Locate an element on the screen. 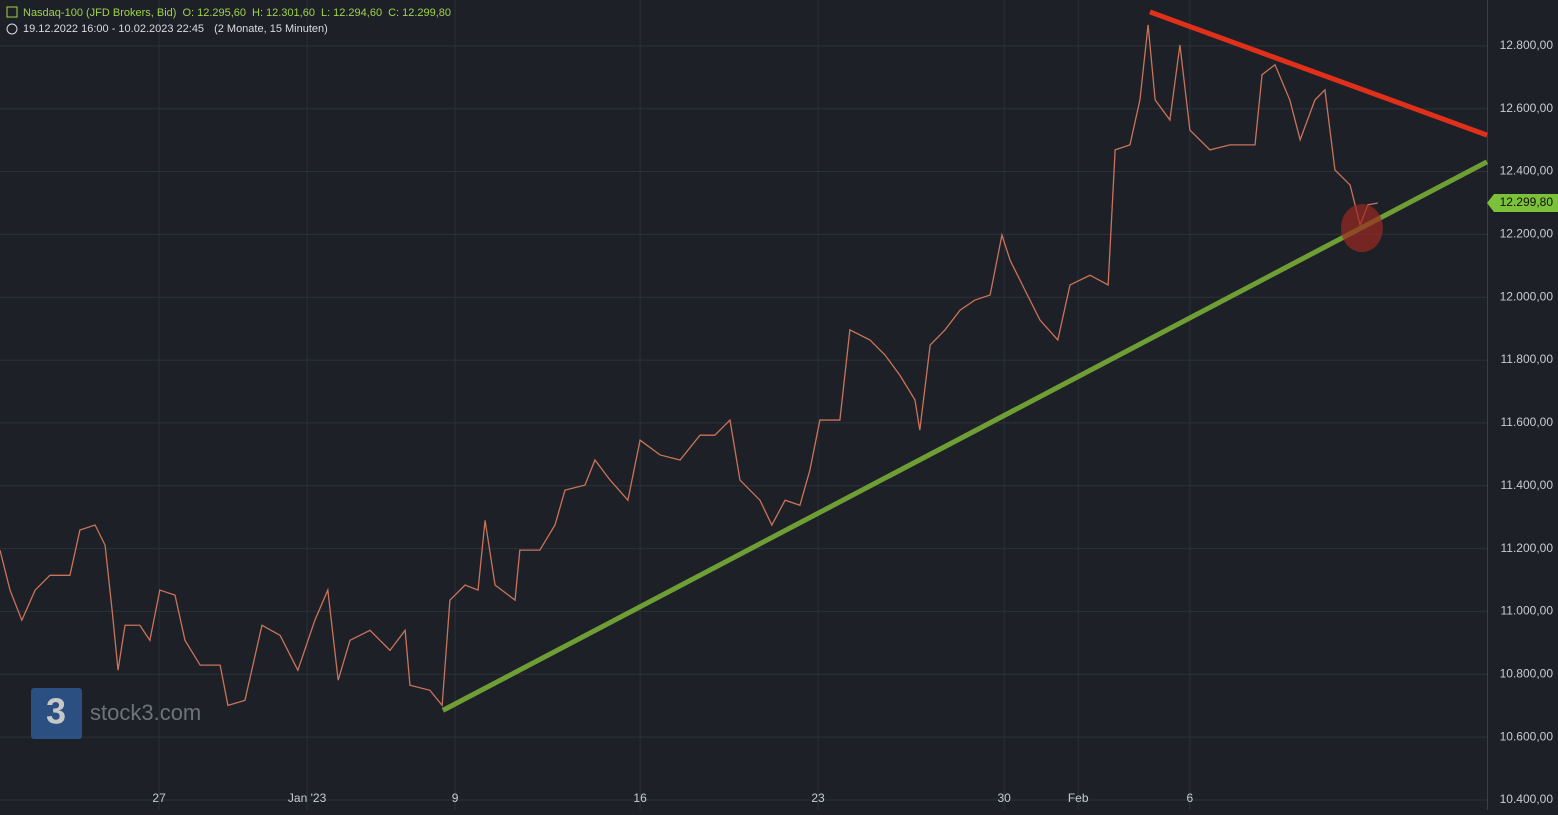 The width and height of the screenshot is (1558, 815). x-tick-label: 6 is located at coordinates (1190, 798).